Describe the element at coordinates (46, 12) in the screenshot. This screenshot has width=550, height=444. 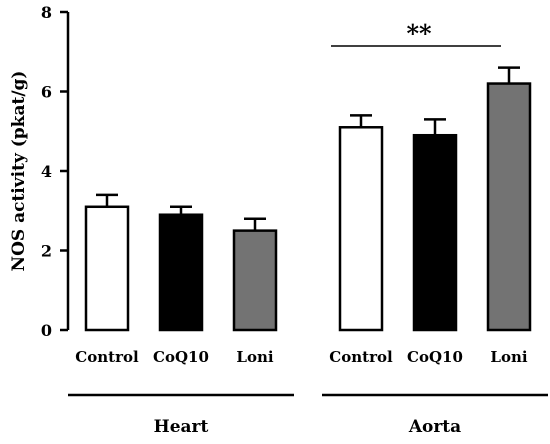
I see `y-tick-label: 8` at that location.